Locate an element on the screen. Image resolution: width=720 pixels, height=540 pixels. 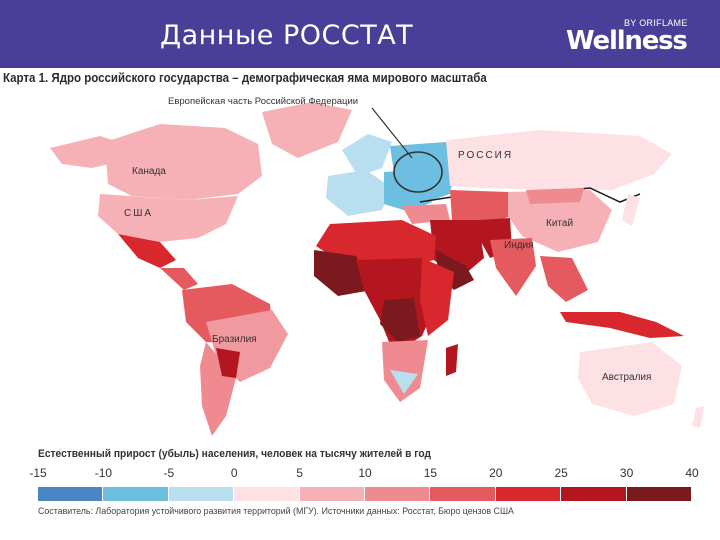
southern-africa-region is located at coordinates (405, 371).